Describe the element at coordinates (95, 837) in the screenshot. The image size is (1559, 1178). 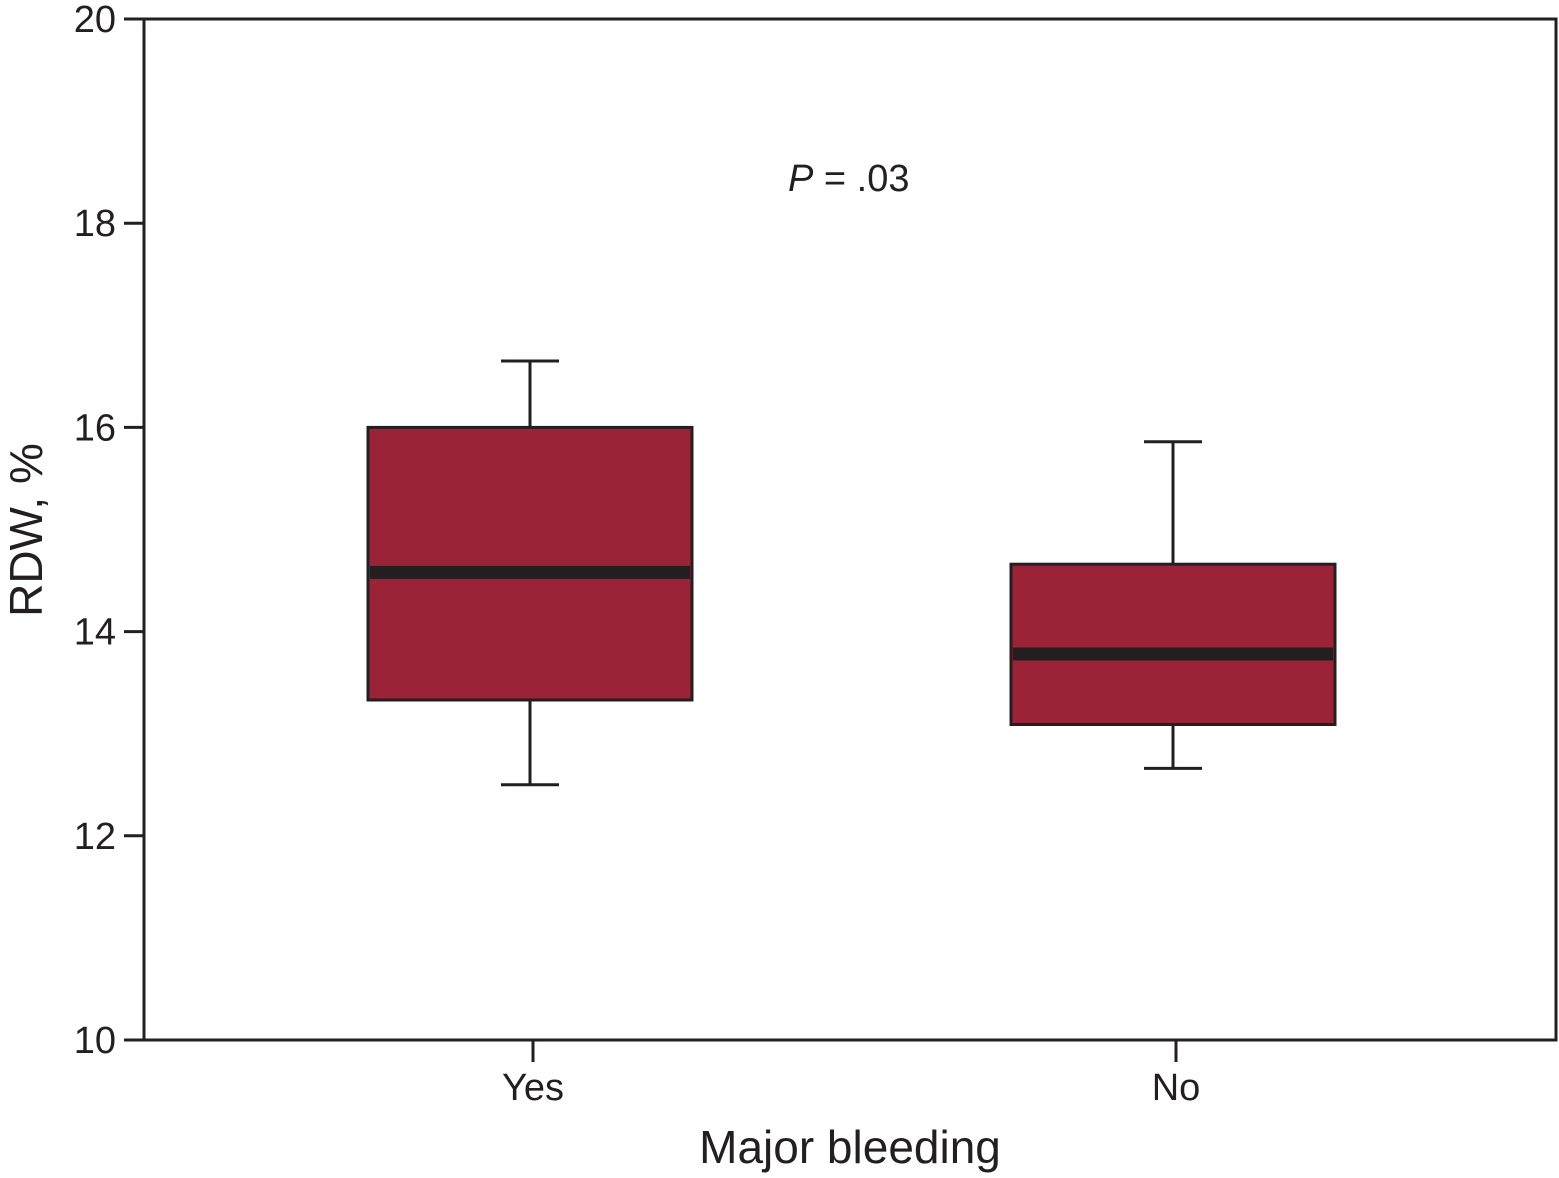
I see `y-tick-label: 12` at that location.